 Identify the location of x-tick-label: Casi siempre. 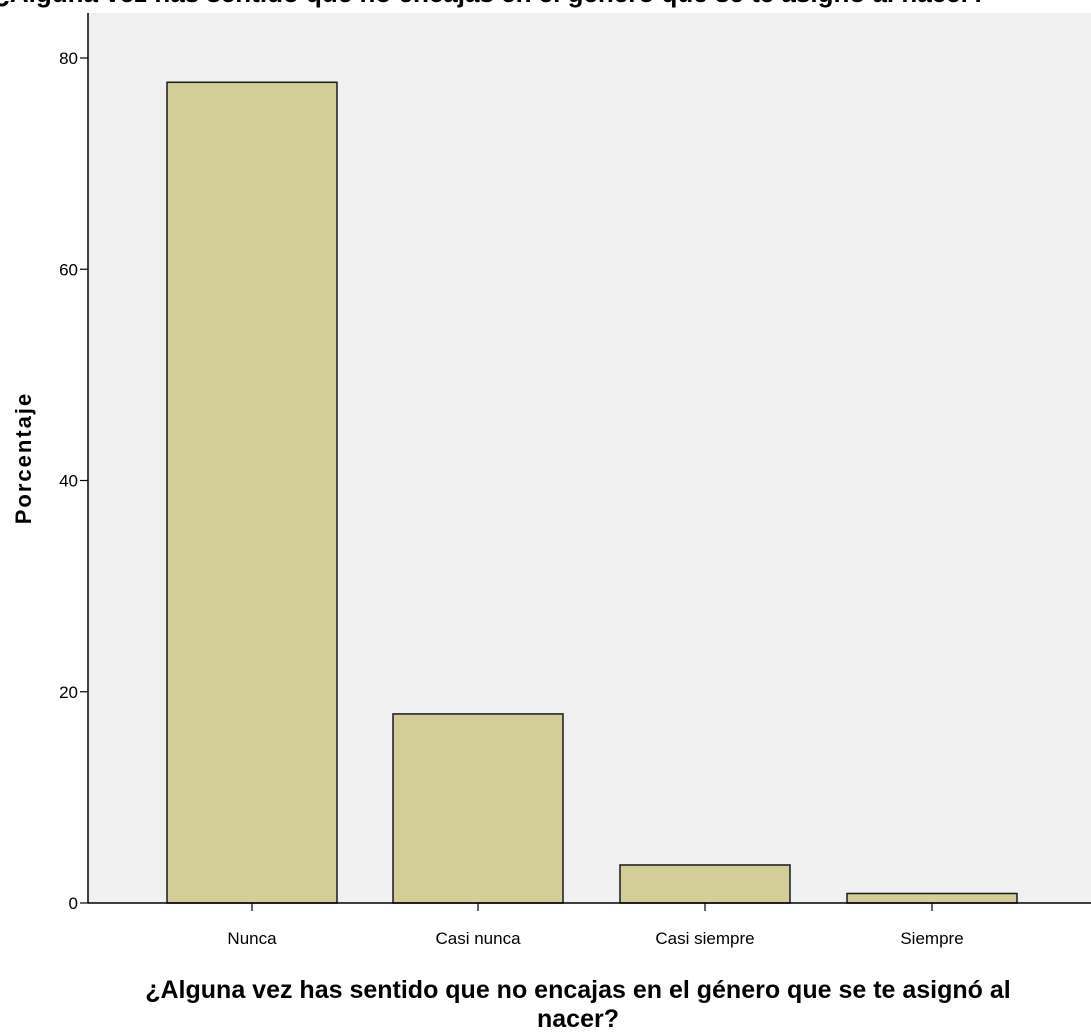
(704, 938).